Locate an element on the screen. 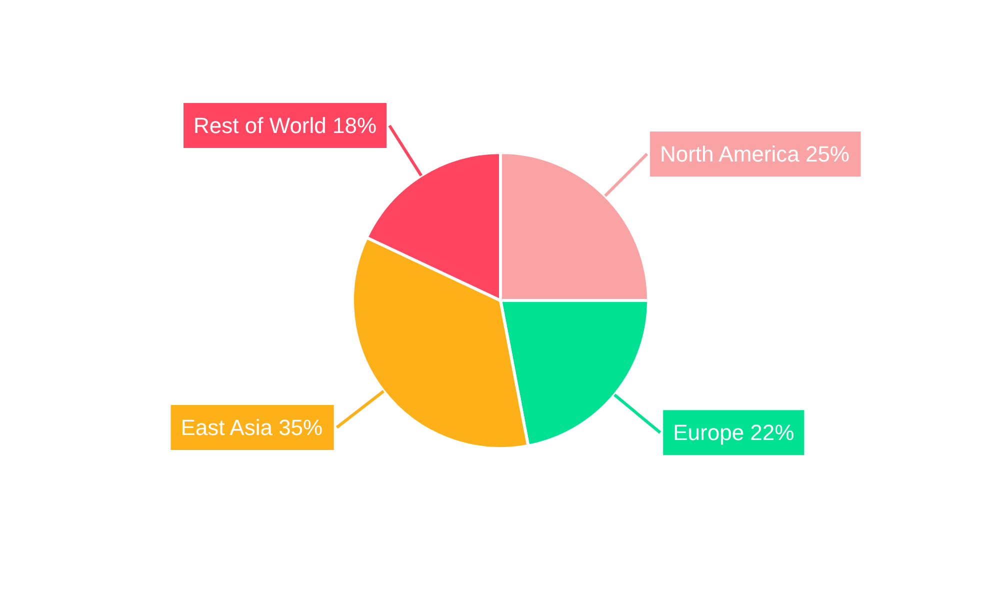 The width and height of the screenshot is (1000, 600). slice-label: East Asia 35% is located at coordinates (251, 427).